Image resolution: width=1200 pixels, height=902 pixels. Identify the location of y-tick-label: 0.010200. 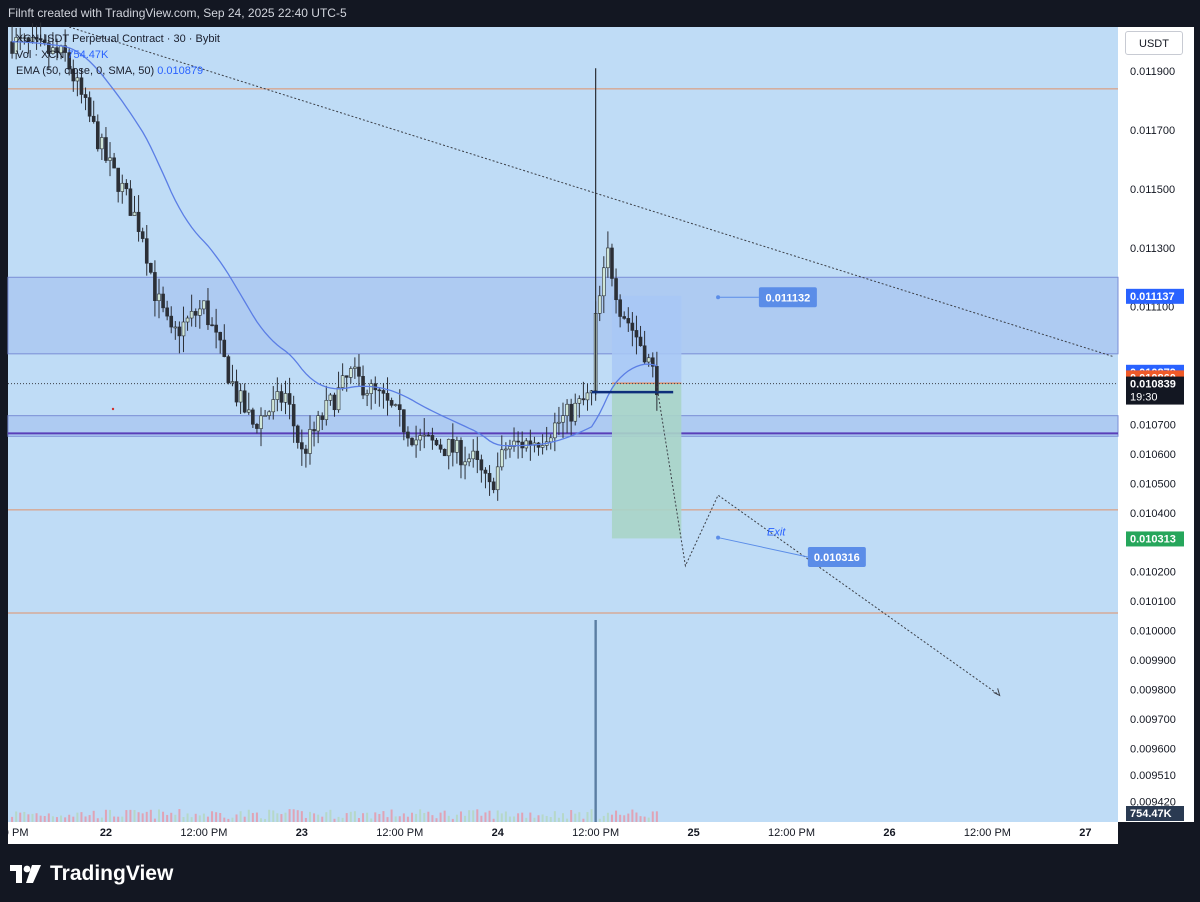
(1153, 573).